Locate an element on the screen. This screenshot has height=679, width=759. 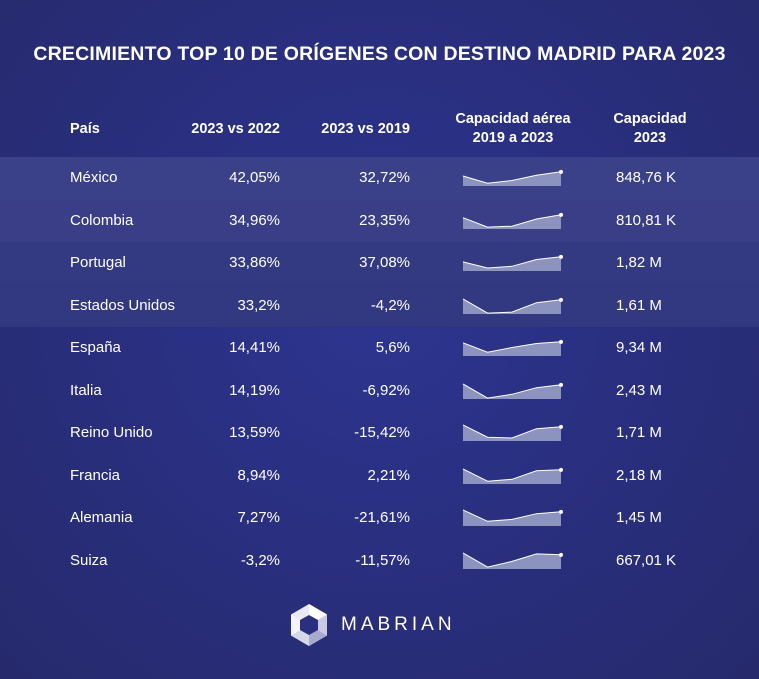
capacity-2023: 1,71 M is located at coordinates (639, 432).